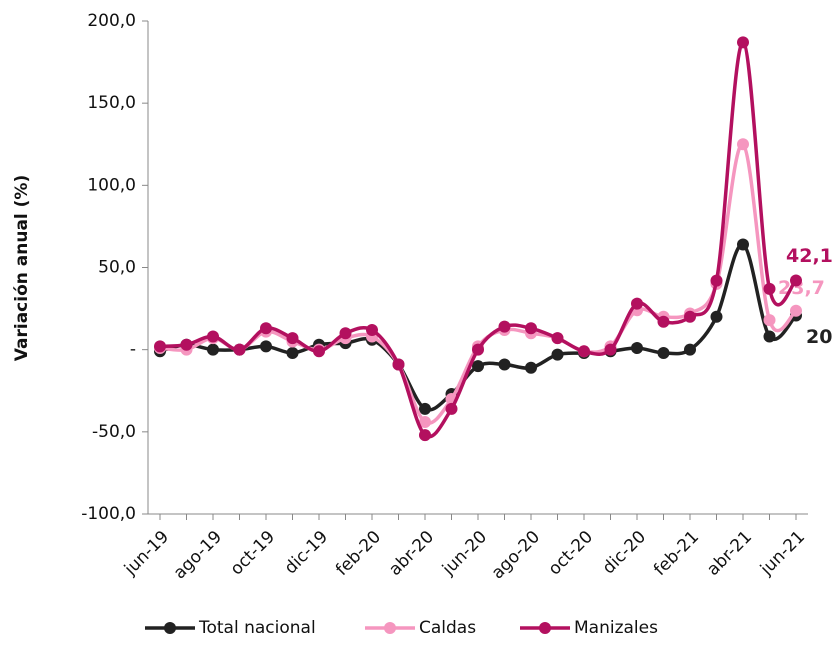  I want to click on x-tick-label: jun-20, so click(464, 553).